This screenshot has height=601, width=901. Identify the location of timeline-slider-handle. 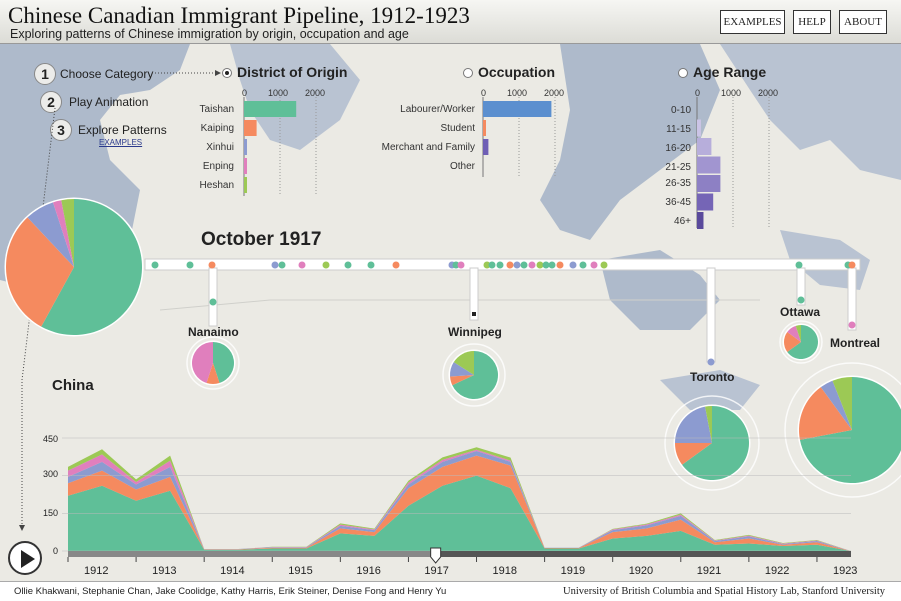
(436, 555).